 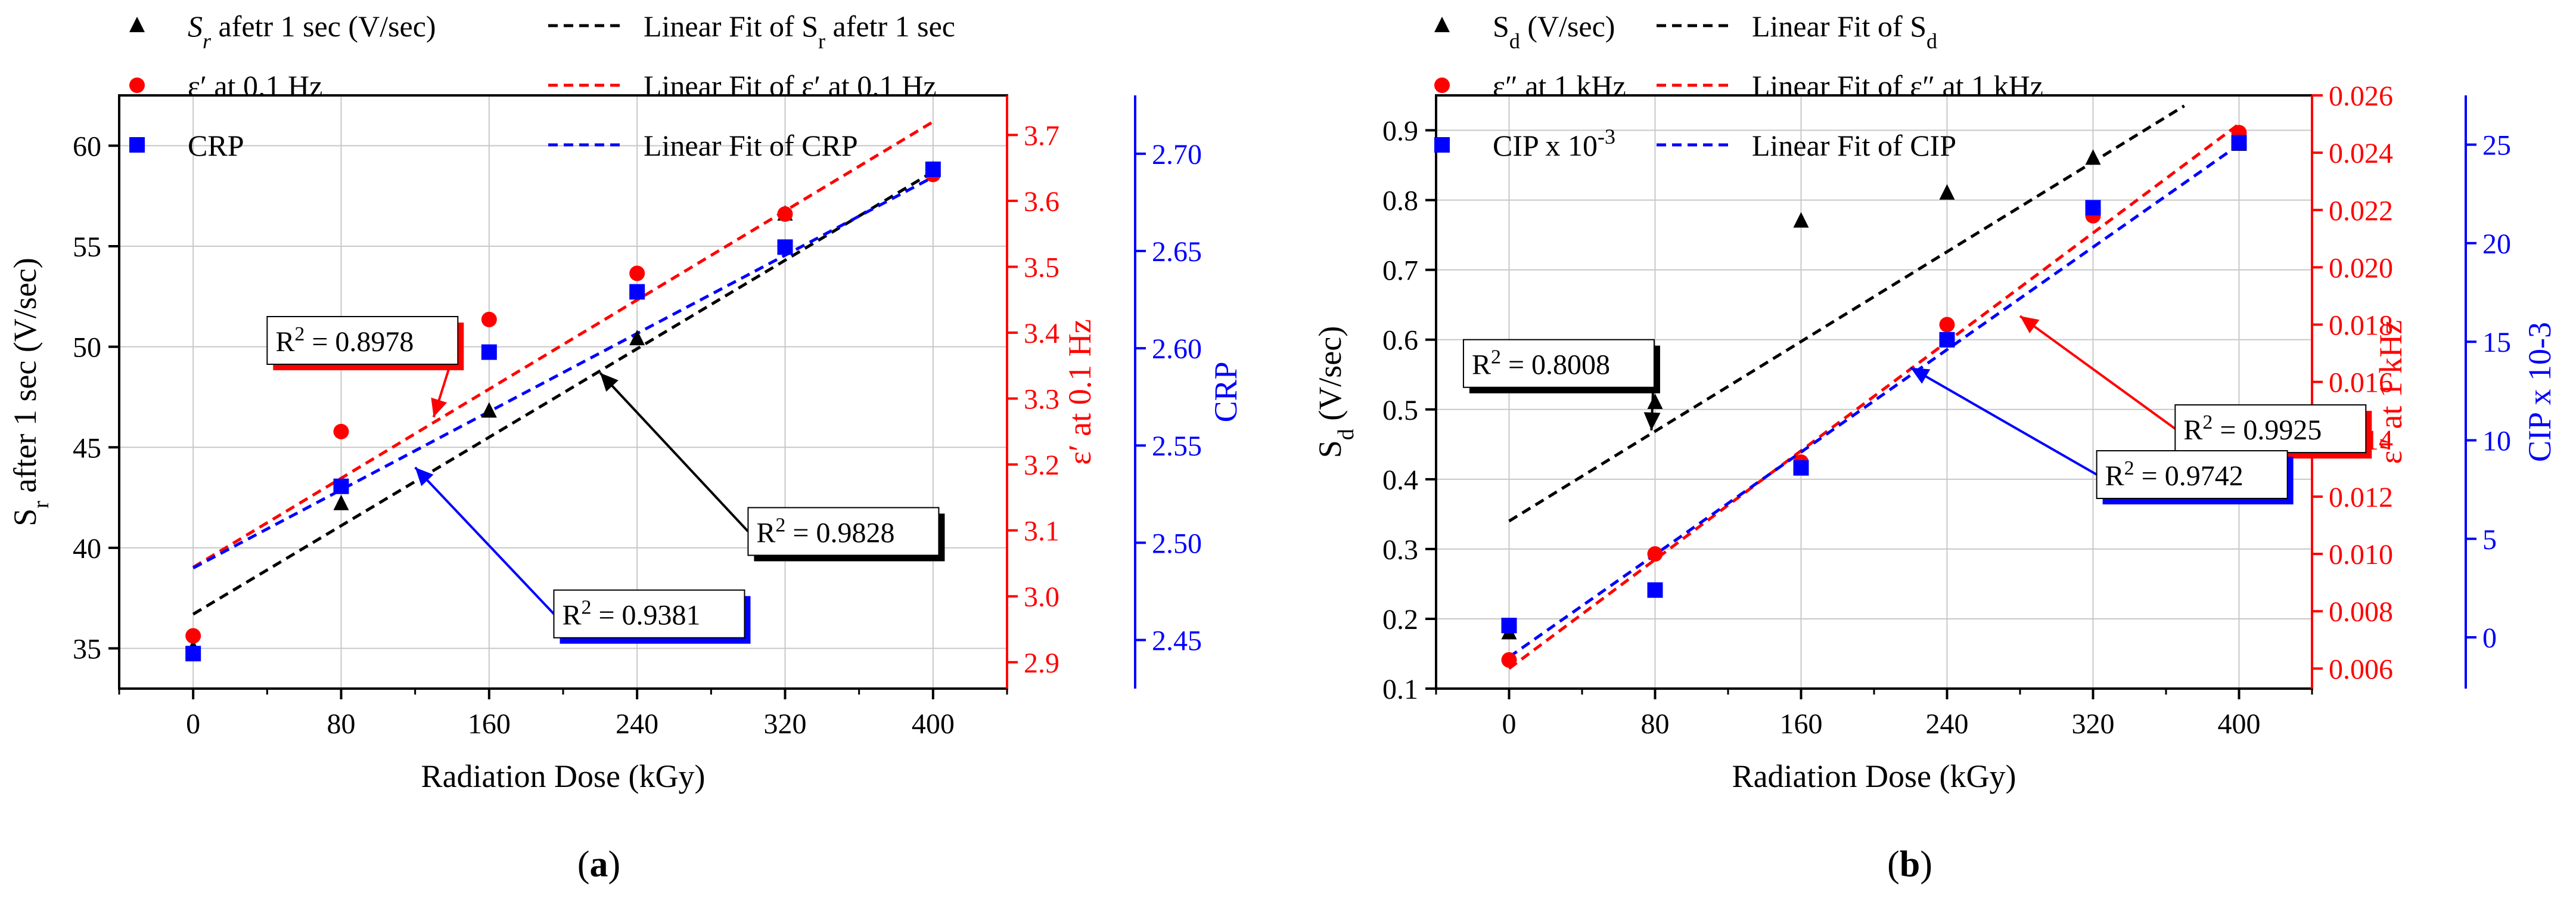 What do you see at coordinates (598, 864) in the screenshot?
I see `panel-label: (a)` at bounding box center [598, 864].